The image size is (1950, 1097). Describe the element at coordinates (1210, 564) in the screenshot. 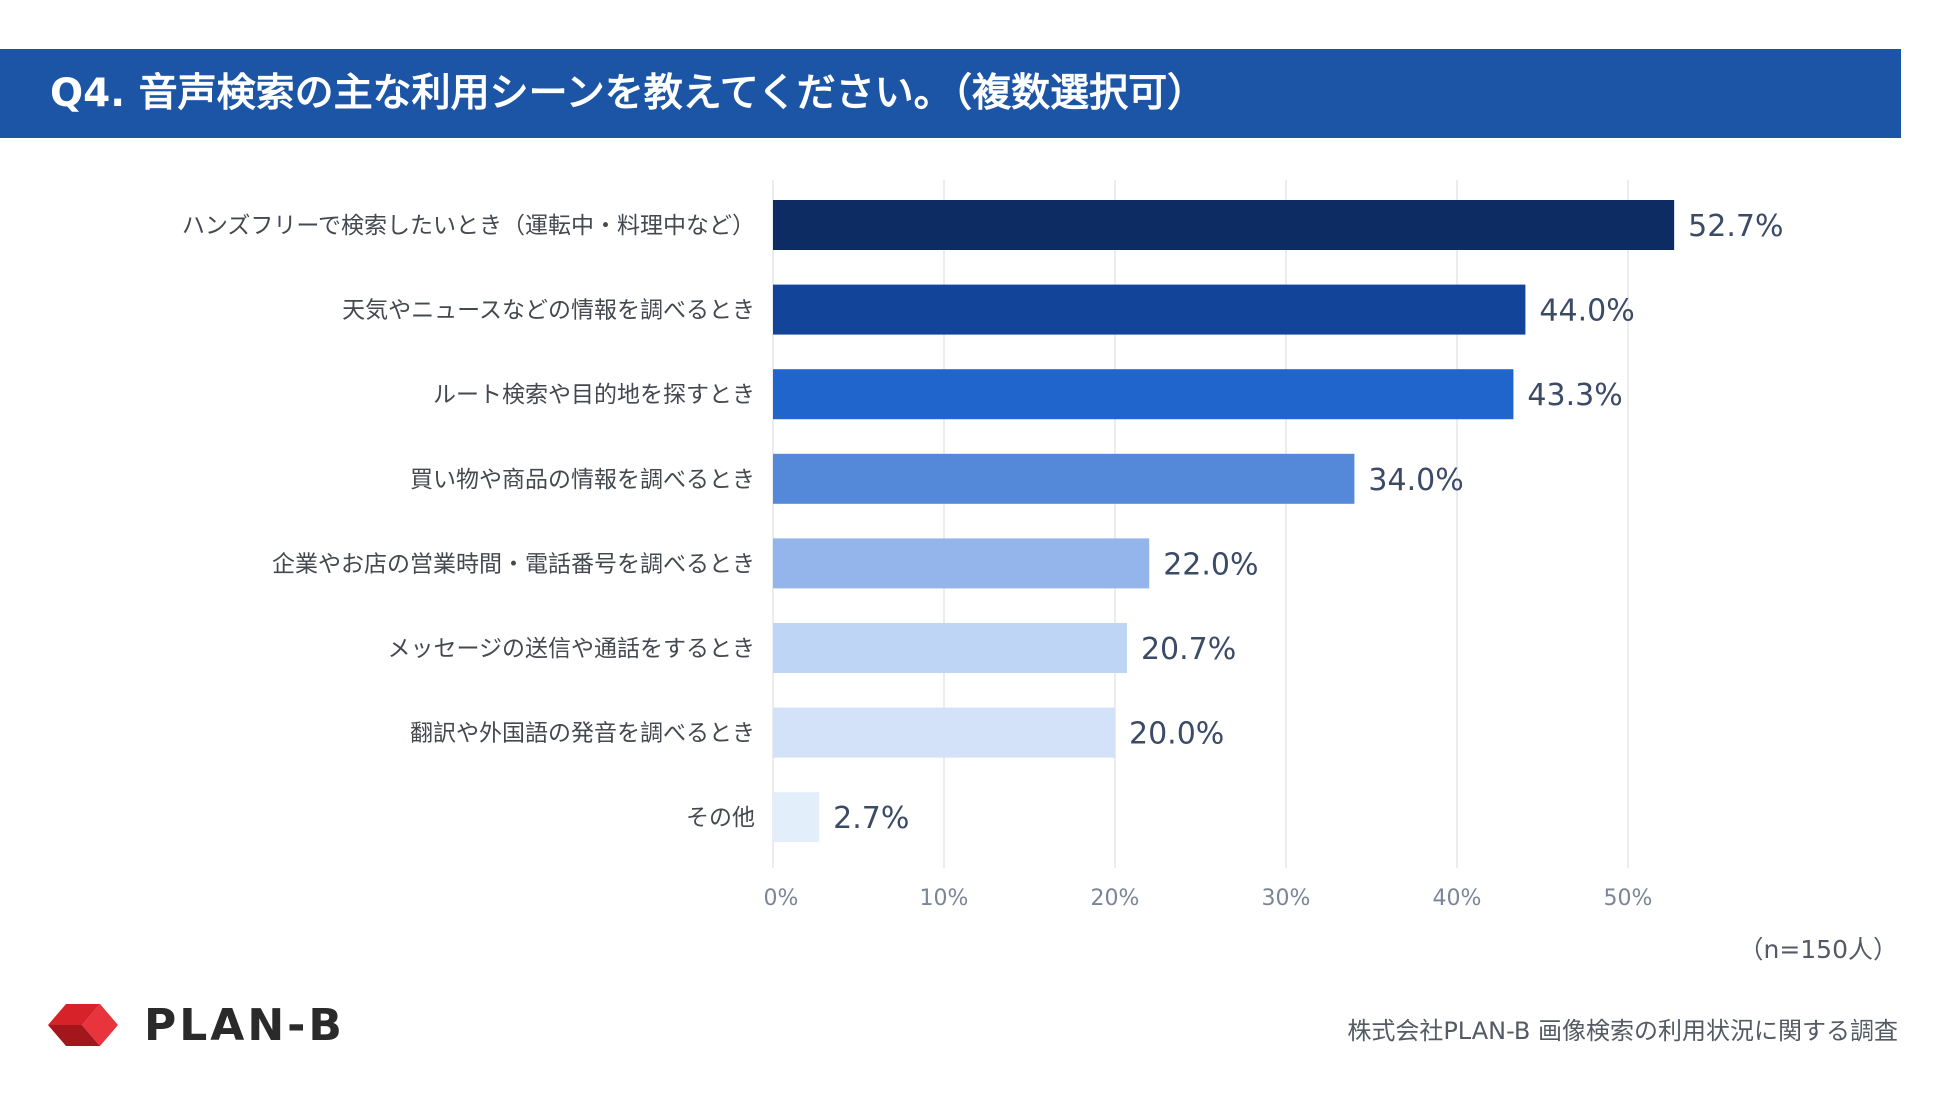

I see `value-label: 22.0%` at that location.